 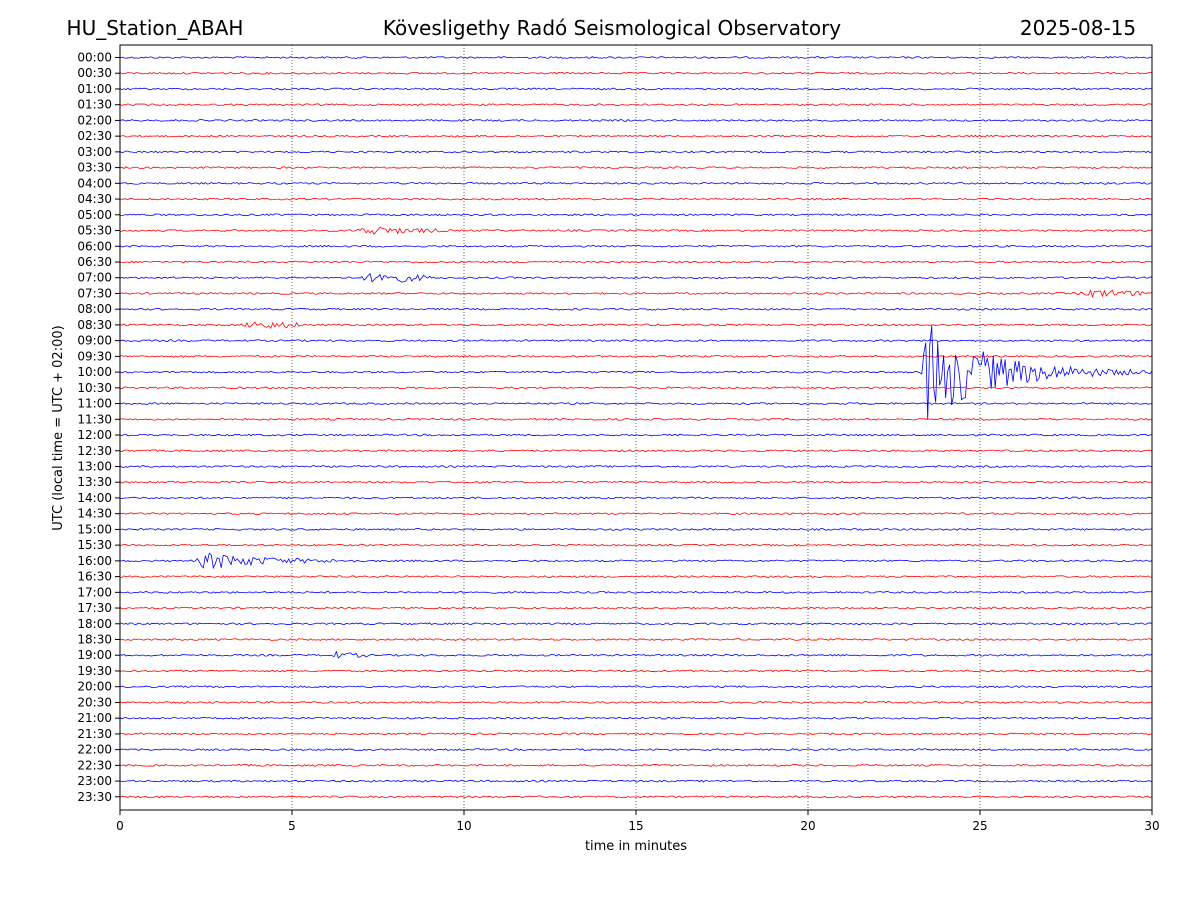 What do you see at coordinates (94, 341) in the screenshot?
I see `y-tick-label: 09:00` at bounding box center [94, 341].